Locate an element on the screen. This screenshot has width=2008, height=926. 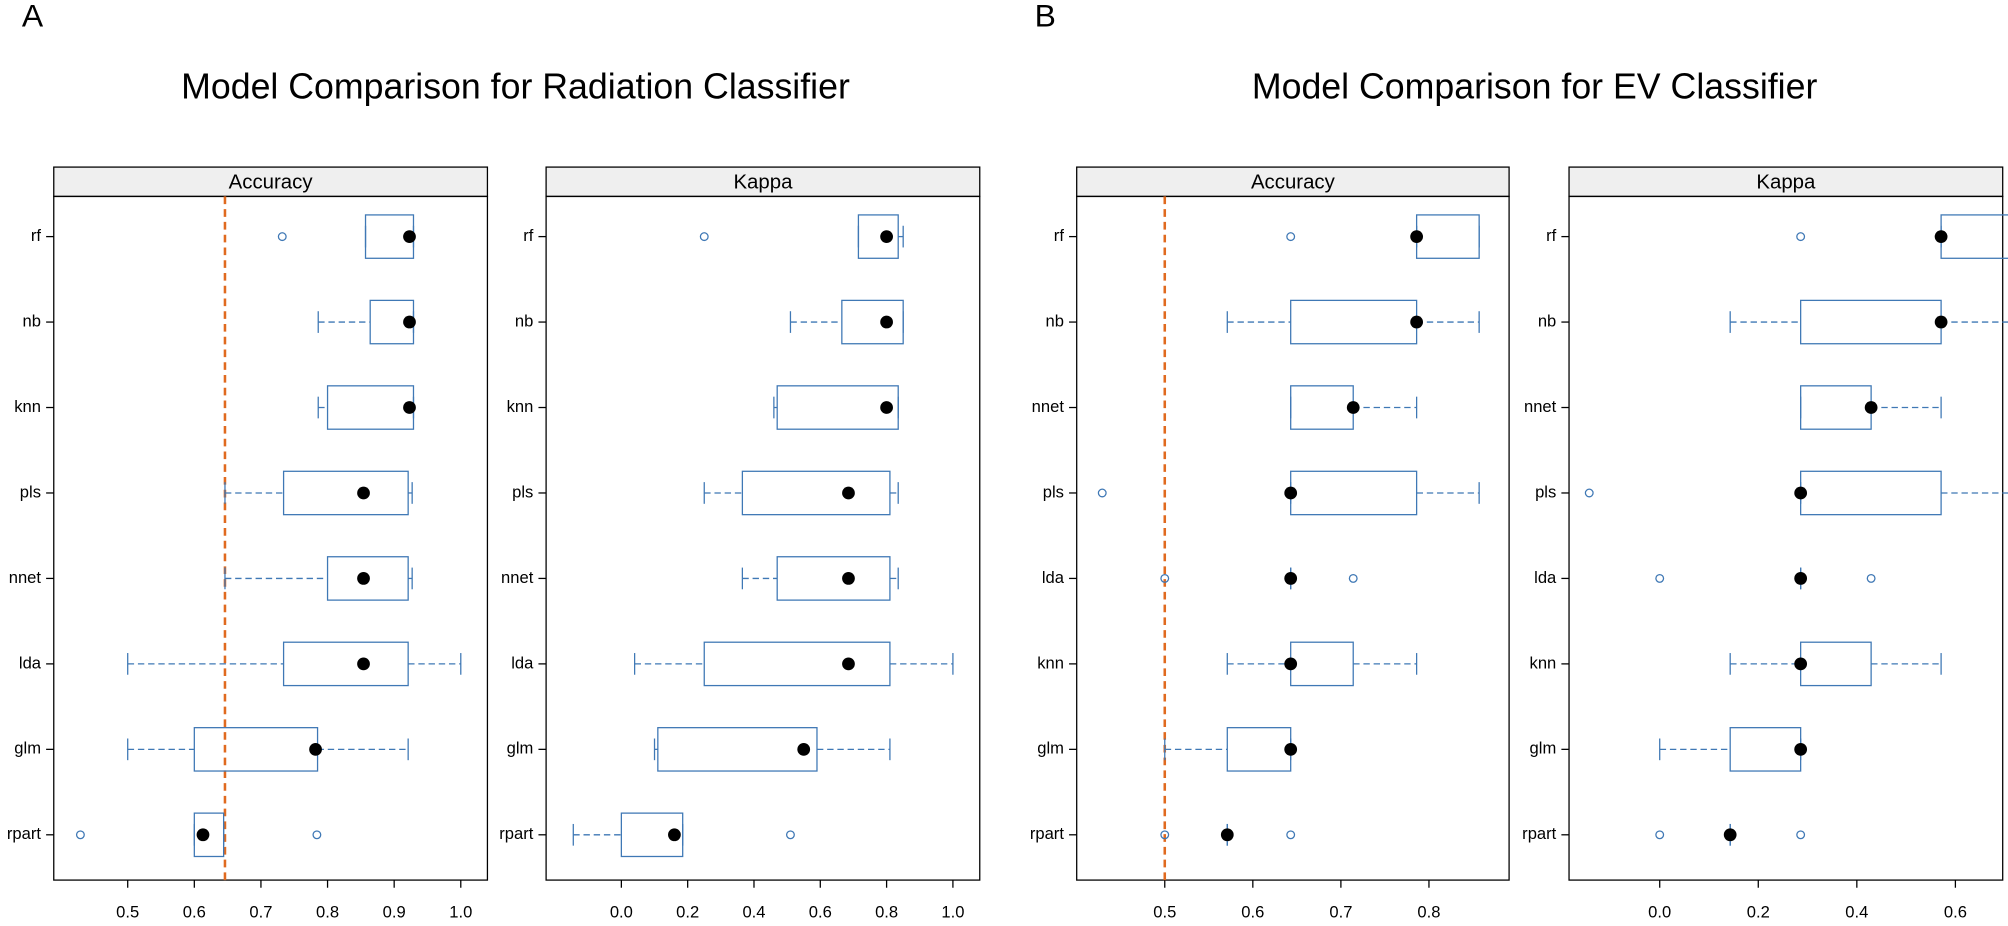
x-tick-label: 0.2 is located at coordinates (687, 912).